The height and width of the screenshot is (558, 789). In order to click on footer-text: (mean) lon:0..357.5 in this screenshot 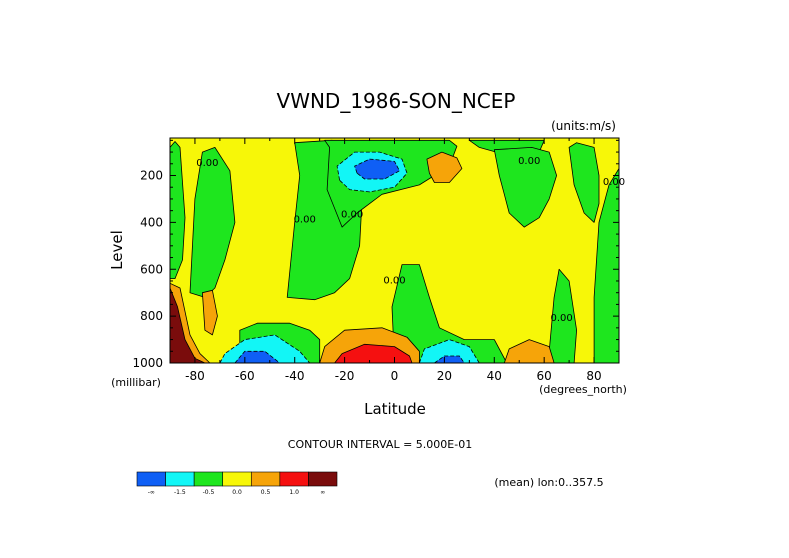, I will do `click(548, 482)`.